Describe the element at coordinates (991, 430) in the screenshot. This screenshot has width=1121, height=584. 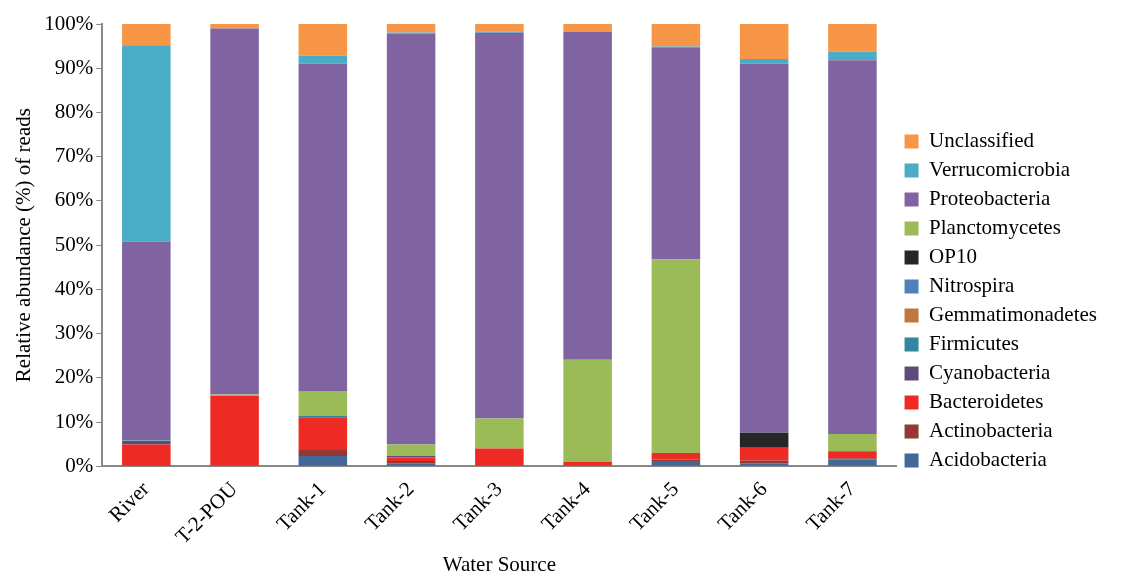
I see `legend-label: Actinobacteria` at that location.